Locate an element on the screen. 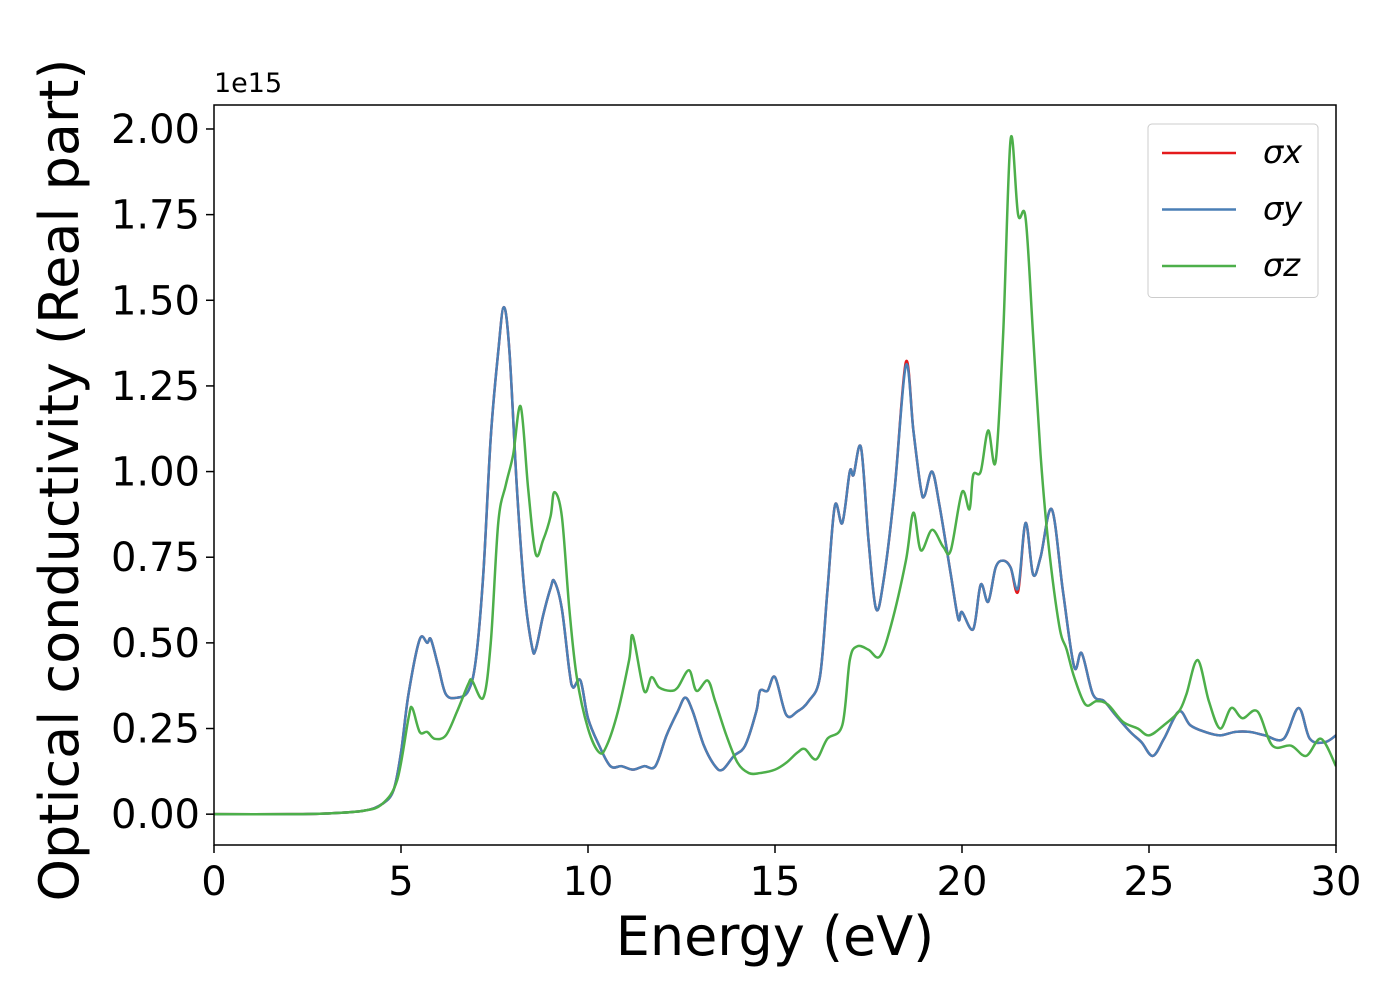 The image size is (1400, 1000). x-tick-label: 20 is located at coordinates (962, 882).